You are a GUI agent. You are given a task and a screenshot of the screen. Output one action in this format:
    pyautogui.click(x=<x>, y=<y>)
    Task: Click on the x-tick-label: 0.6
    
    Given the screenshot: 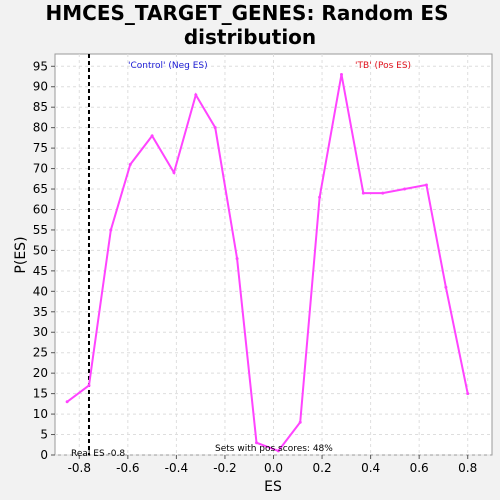 What is the action you would take?
    pyautogui.click(x=419, y=468)
    